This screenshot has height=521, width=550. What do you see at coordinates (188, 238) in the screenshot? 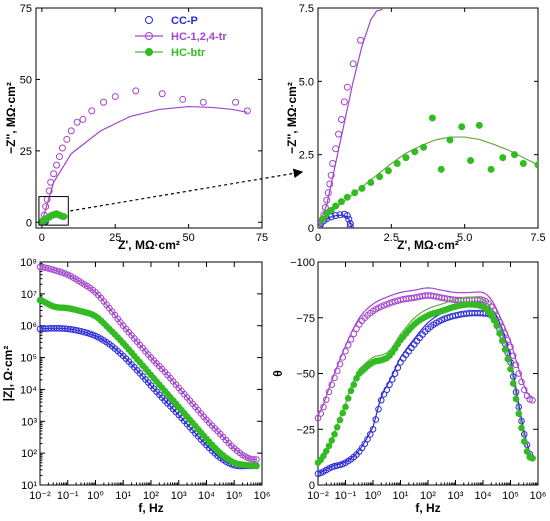
I see `x-tick-label: 50` at bounding box center [188, 238].